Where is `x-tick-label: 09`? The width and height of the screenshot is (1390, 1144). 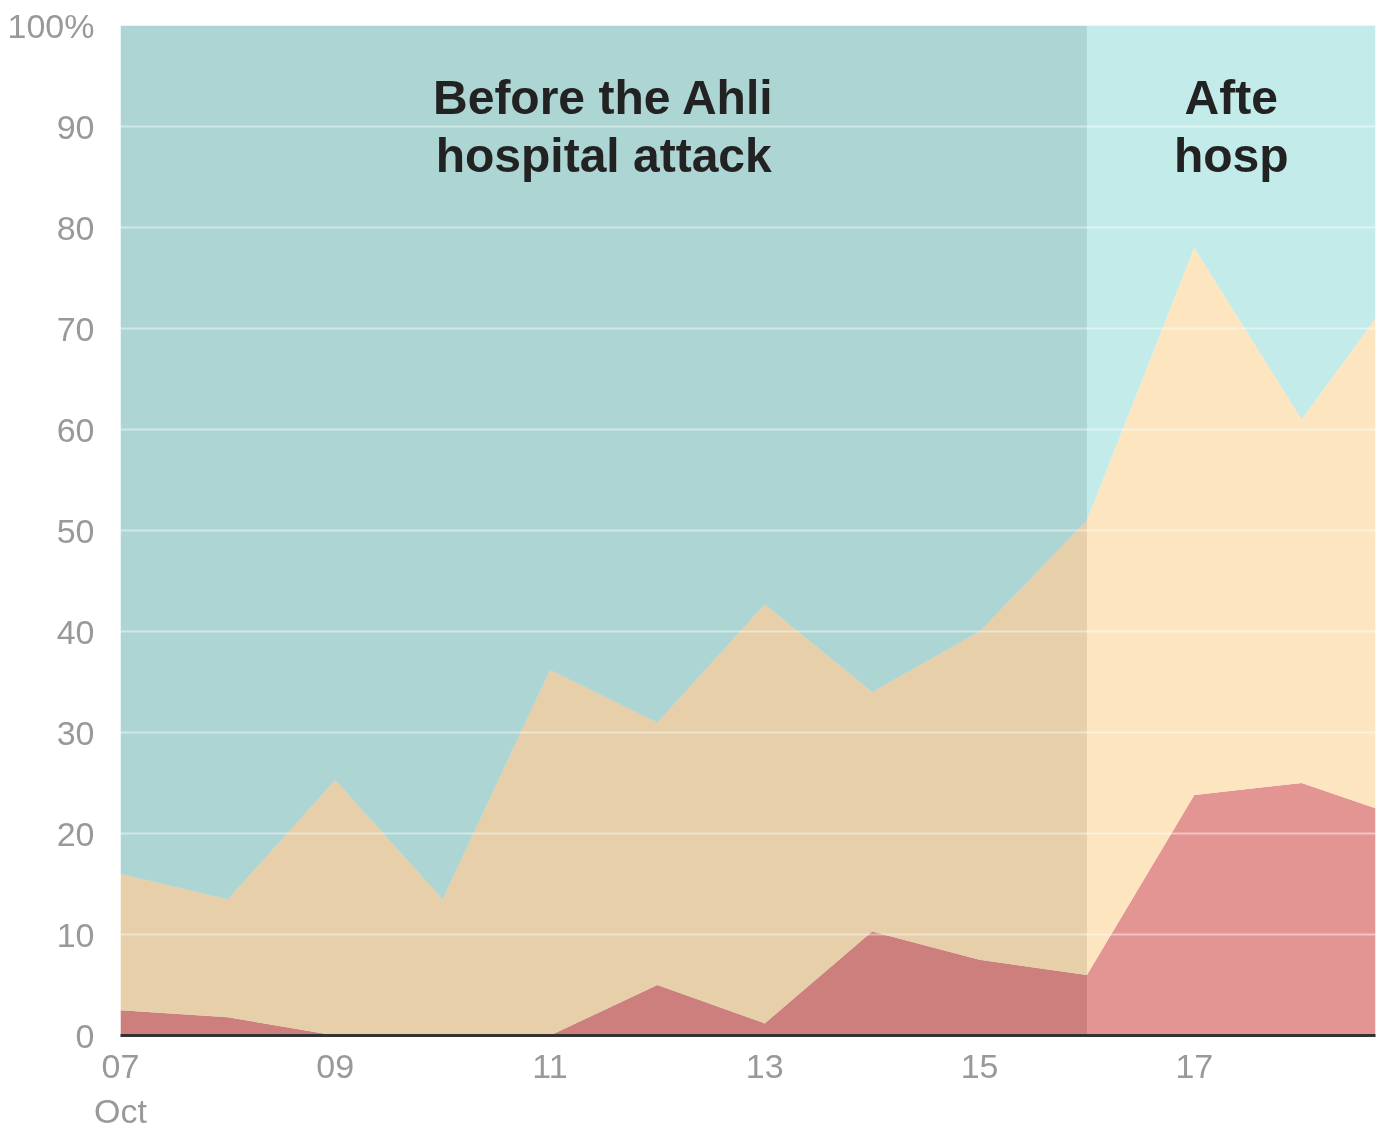
x-tick-label: 09 is located at coordinates (335, 1065).